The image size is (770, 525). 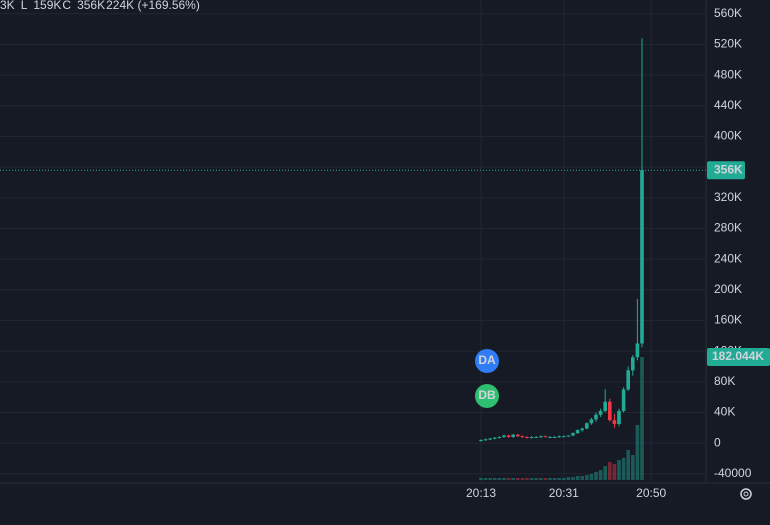 What do you see at coordinates (728, 44) in the screenshot?
I see `y-tick-label: 520K` at bounding box center [728, 44].